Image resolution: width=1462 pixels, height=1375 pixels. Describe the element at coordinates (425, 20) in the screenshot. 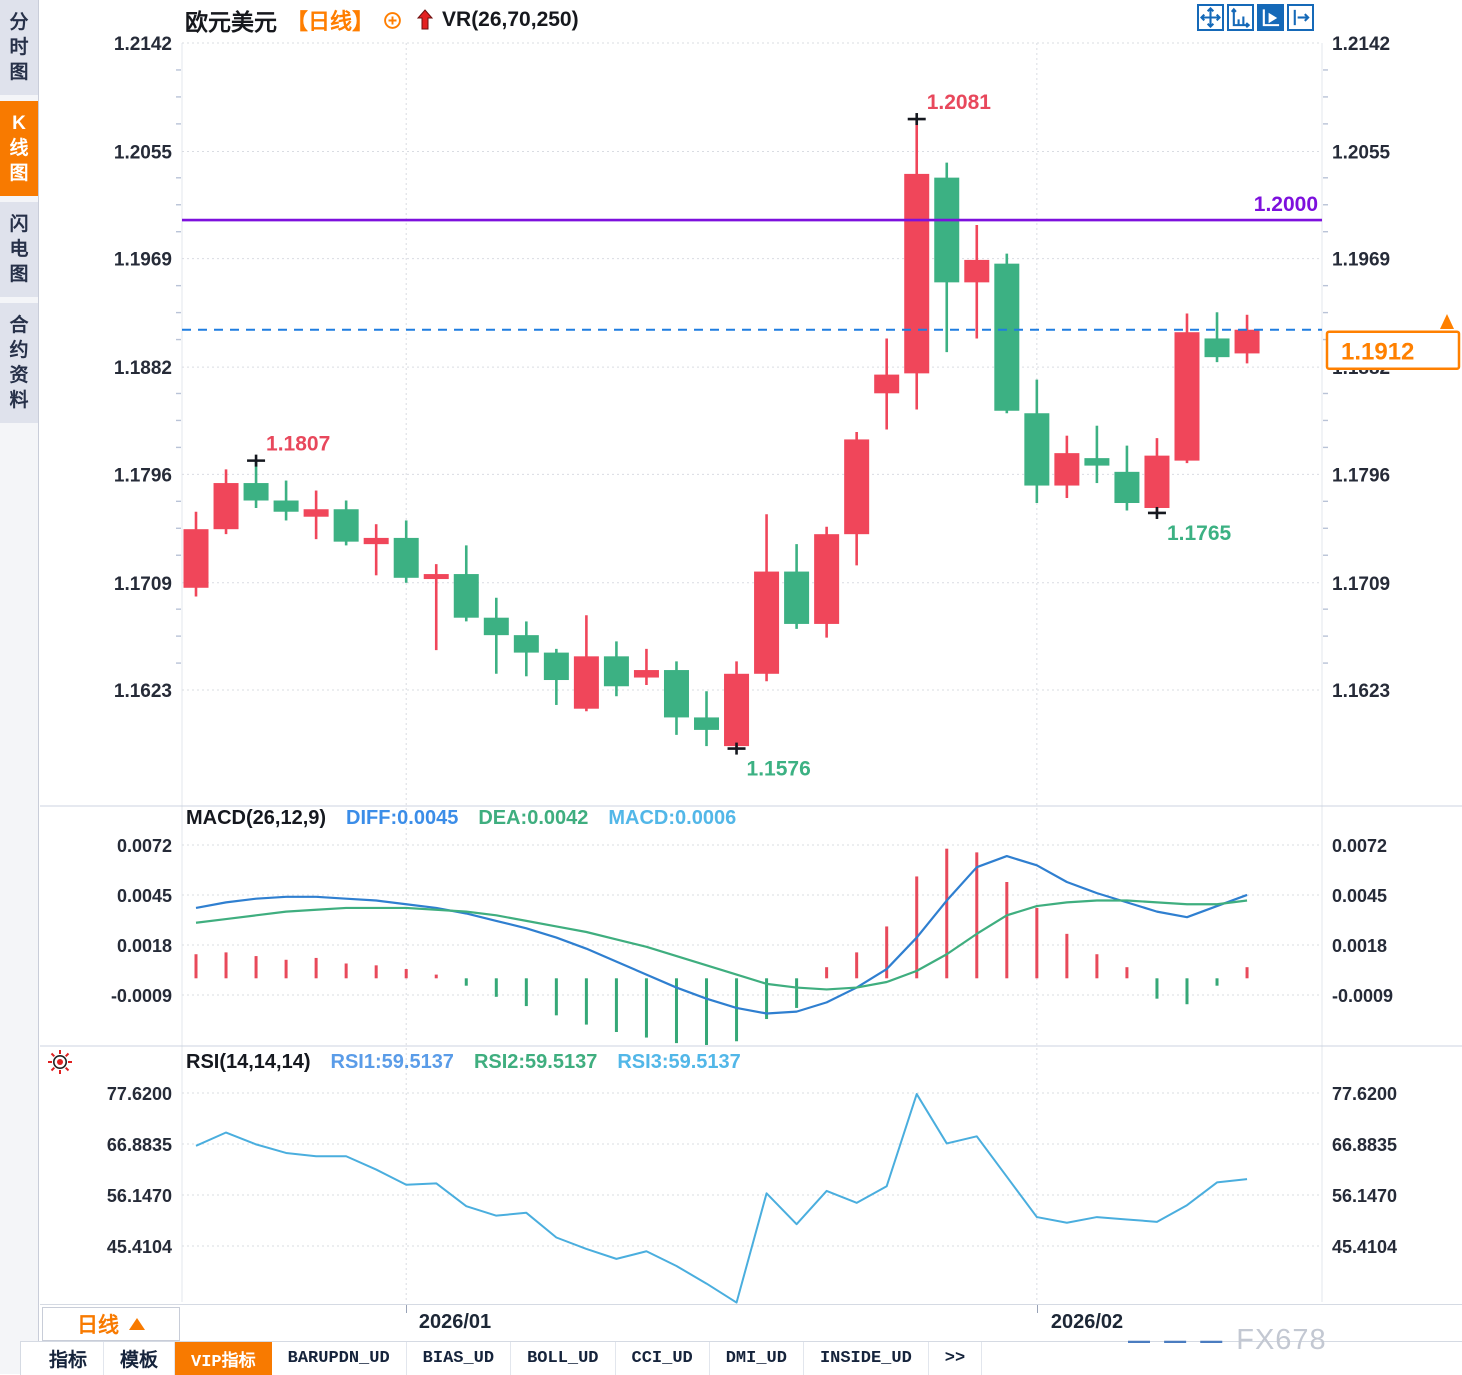

I see `up-arrow-icon` at that location.